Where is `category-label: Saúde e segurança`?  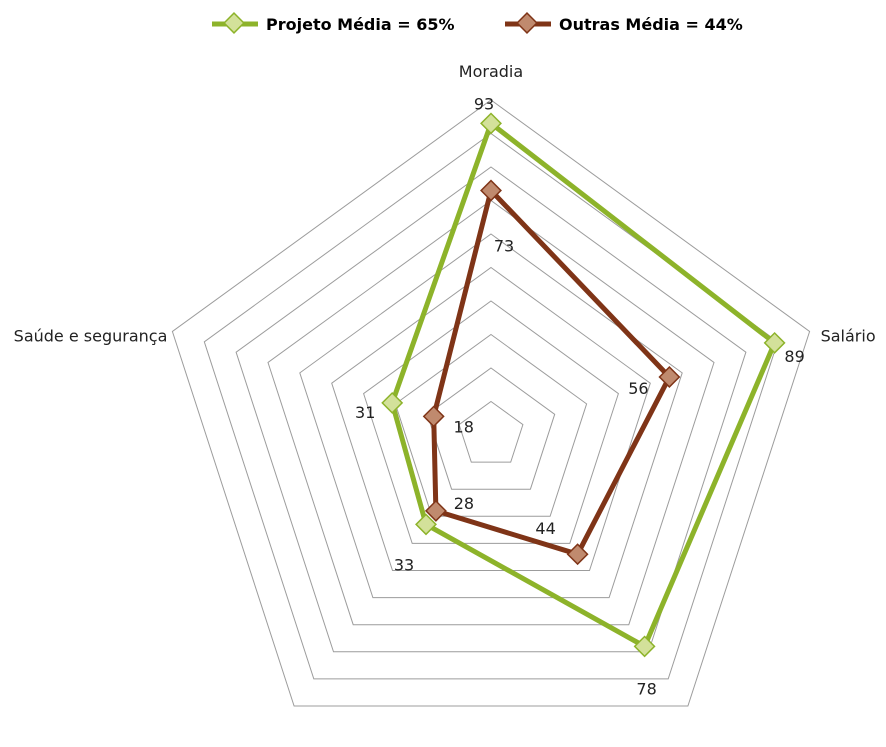
category-label: Saúde e segurança is located at coordinates (91, 336).